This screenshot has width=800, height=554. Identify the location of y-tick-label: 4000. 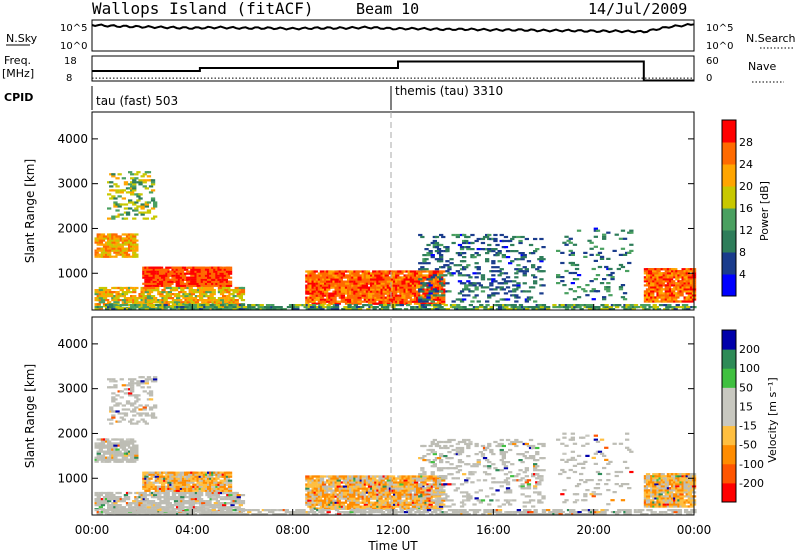
(72, 139).